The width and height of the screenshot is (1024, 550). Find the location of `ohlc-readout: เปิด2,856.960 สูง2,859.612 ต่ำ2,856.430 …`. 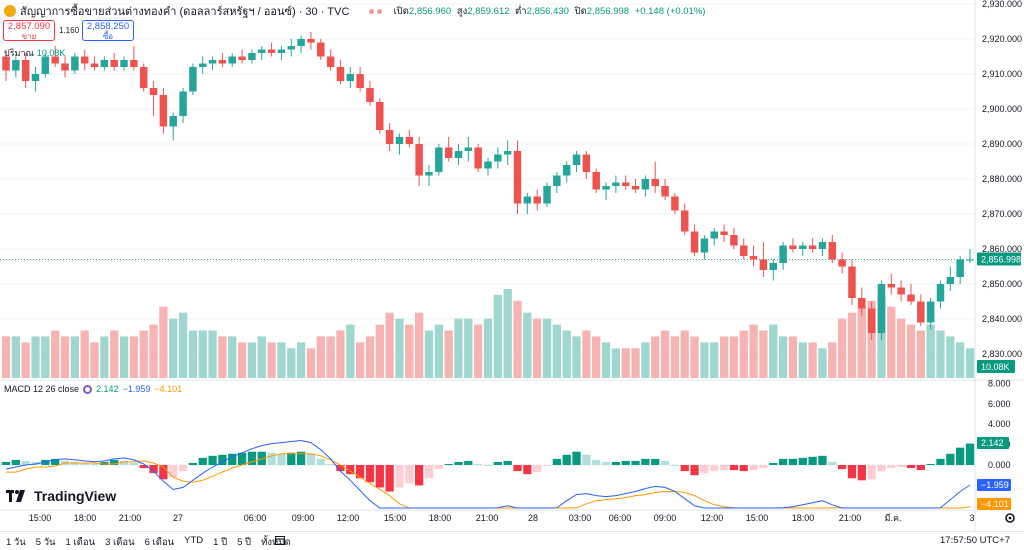

ohlc-readout: เปิด2,856.960 สูง2,859.612 ต่ำ2,856.430 … is located at coordinates (549, 11).